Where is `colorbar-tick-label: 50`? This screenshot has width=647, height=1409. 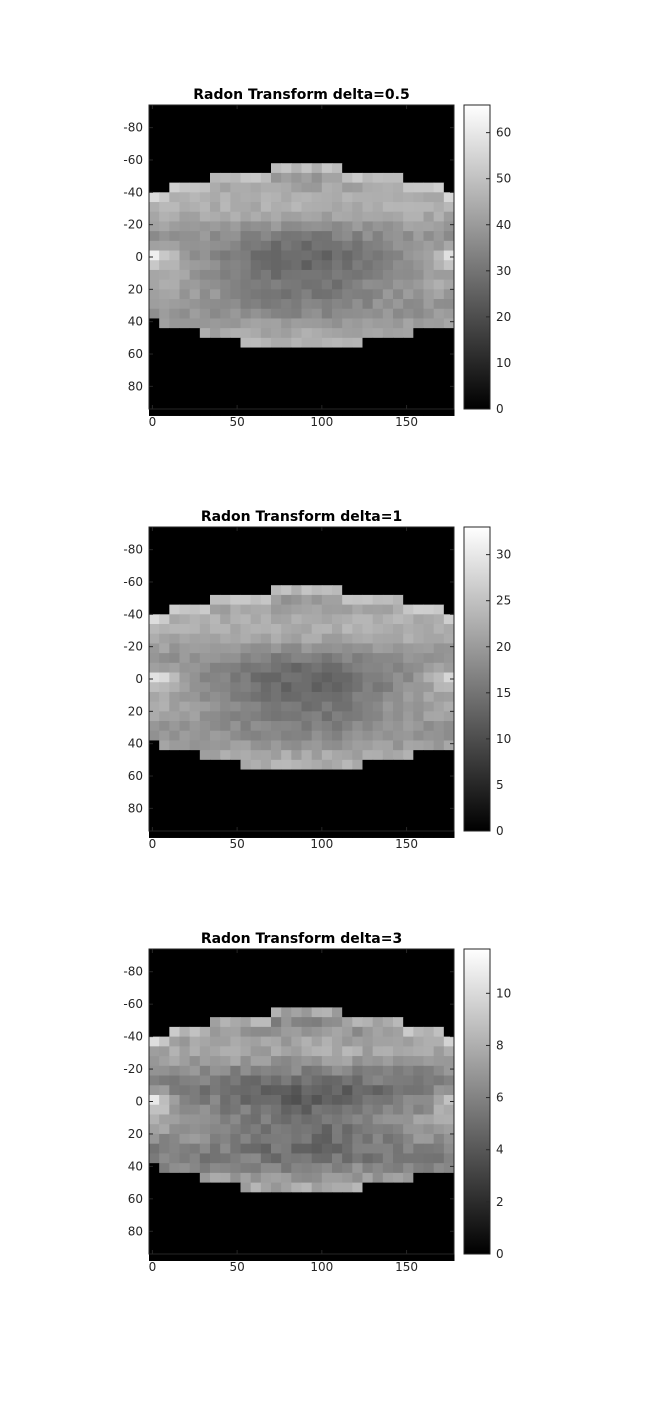
colorbar-tick-label: 50 is located at coordinates (503, 179).